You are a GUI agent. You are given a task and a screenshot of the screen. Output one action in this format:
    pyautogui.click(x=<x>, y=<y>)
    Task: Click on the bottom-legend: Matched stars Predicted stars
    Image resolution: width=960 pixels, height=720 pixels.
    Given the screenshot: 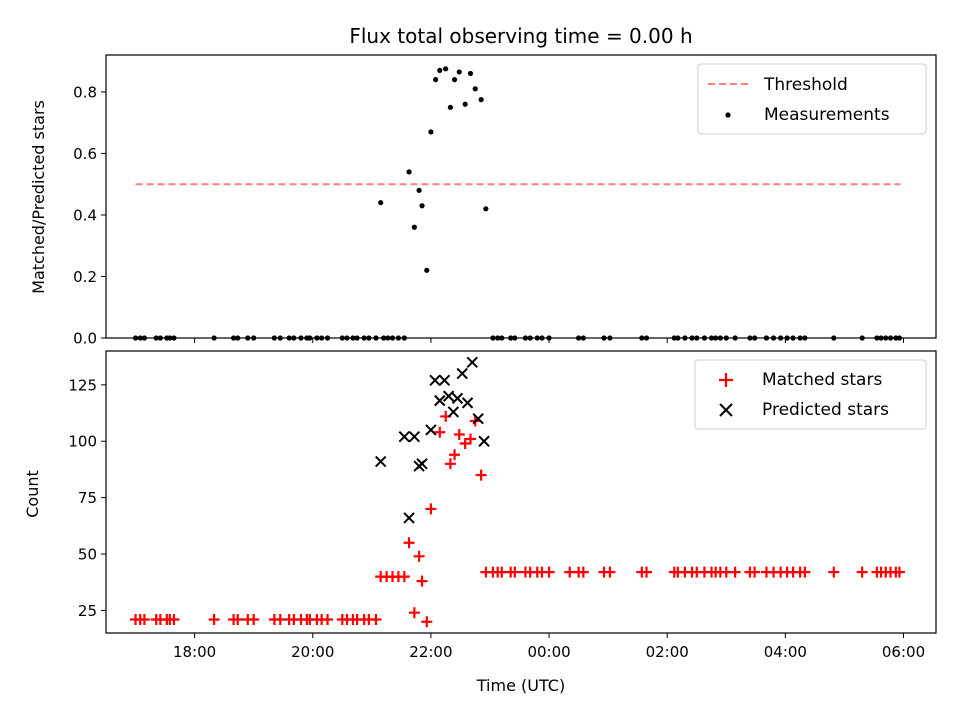 What is the action you would take?
    pyautogui.click(x=810, y=394)
    